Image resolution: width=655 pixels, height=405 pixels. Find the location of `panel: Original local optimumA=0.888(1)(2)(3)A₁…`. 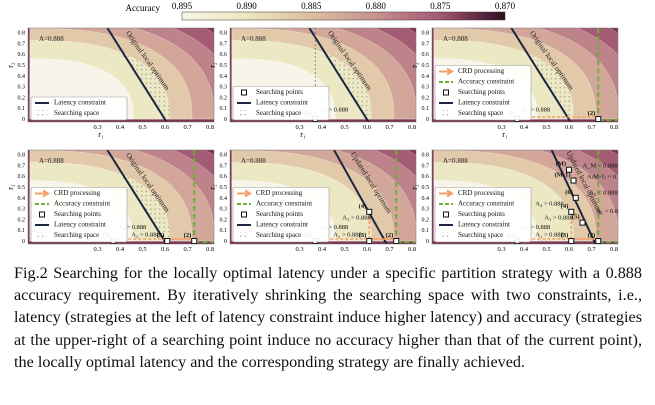

panel: Original local optimumA=0.888(1)(2)(3)A₁… is located at coordinates (110, 202).